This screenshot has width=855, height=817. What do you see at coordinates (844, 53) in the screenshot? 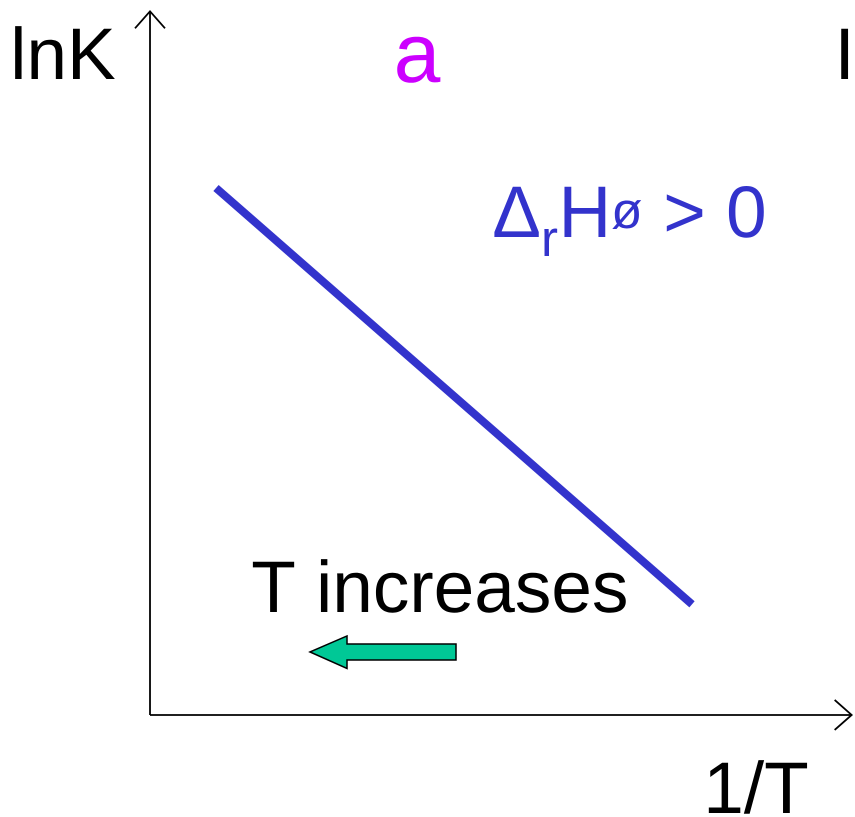
I see `text: I` at bounding box center [844, 53].